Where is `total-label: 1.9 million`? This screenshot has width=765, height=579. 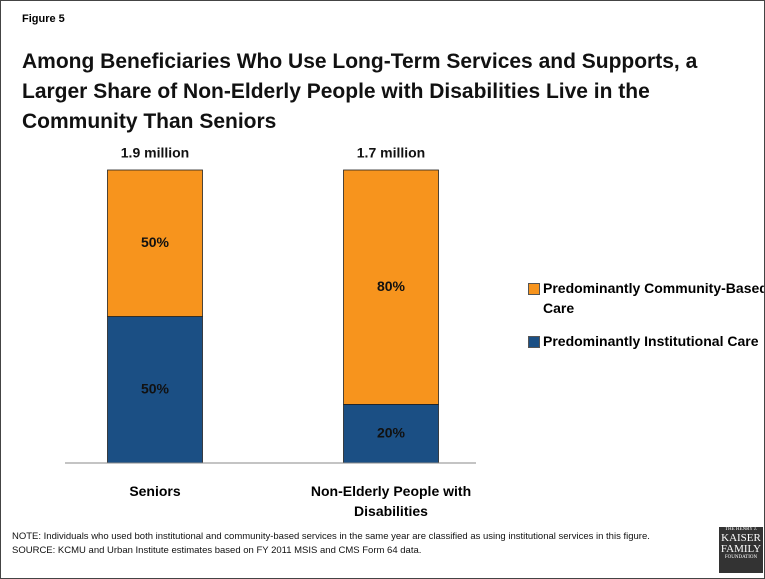 total-label: 1.9 million is located at coordinates (155, 153).